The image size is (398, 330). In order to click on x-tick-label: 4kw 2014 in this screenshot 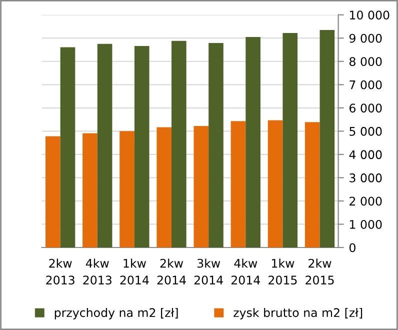, I will do `click(245, 271)`.